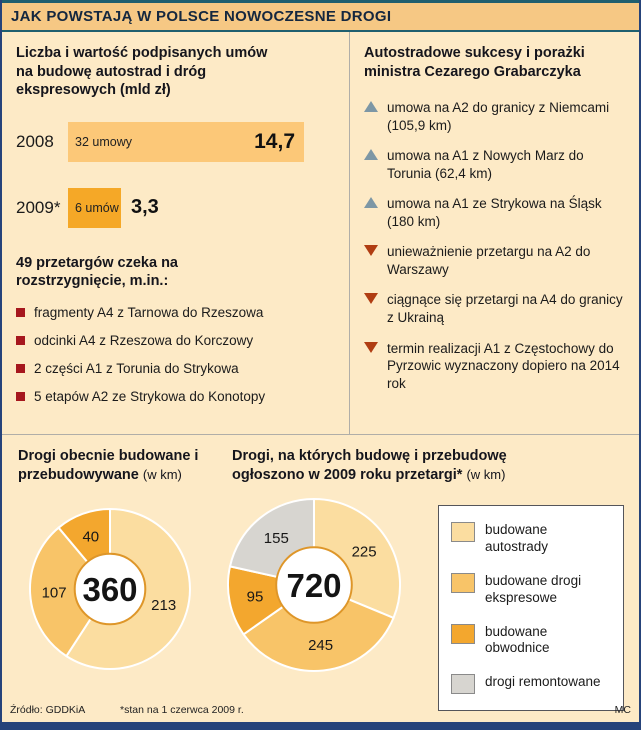  I want to click on legend-swatch-autostrady, so click(463, 532).